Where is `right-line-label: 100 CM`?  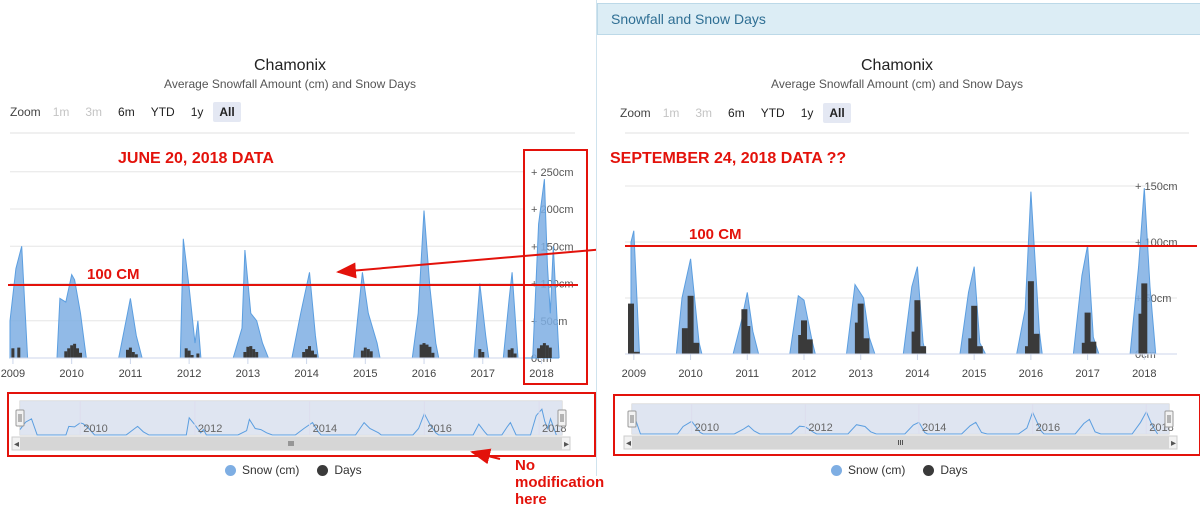
right-line-label: 100 CM is located at coordinates (715, 234).